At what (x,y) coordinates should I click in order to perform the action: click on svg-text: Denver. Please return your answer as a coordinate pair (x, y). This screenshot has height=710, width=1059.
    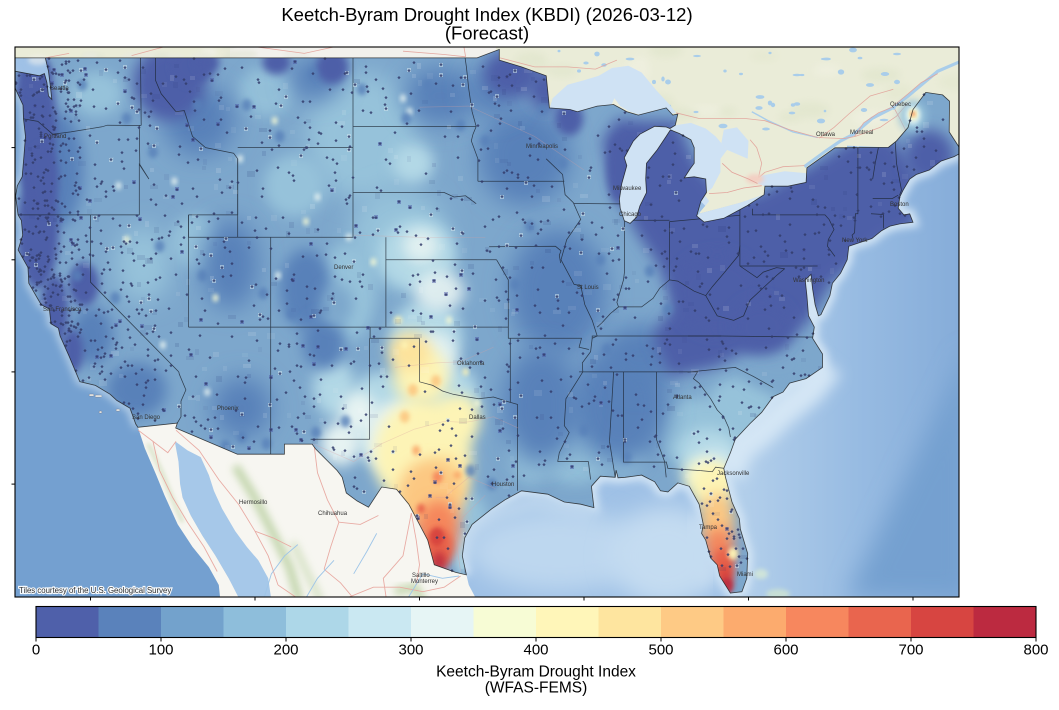
    Looking at the image, I should click on (343, 268).